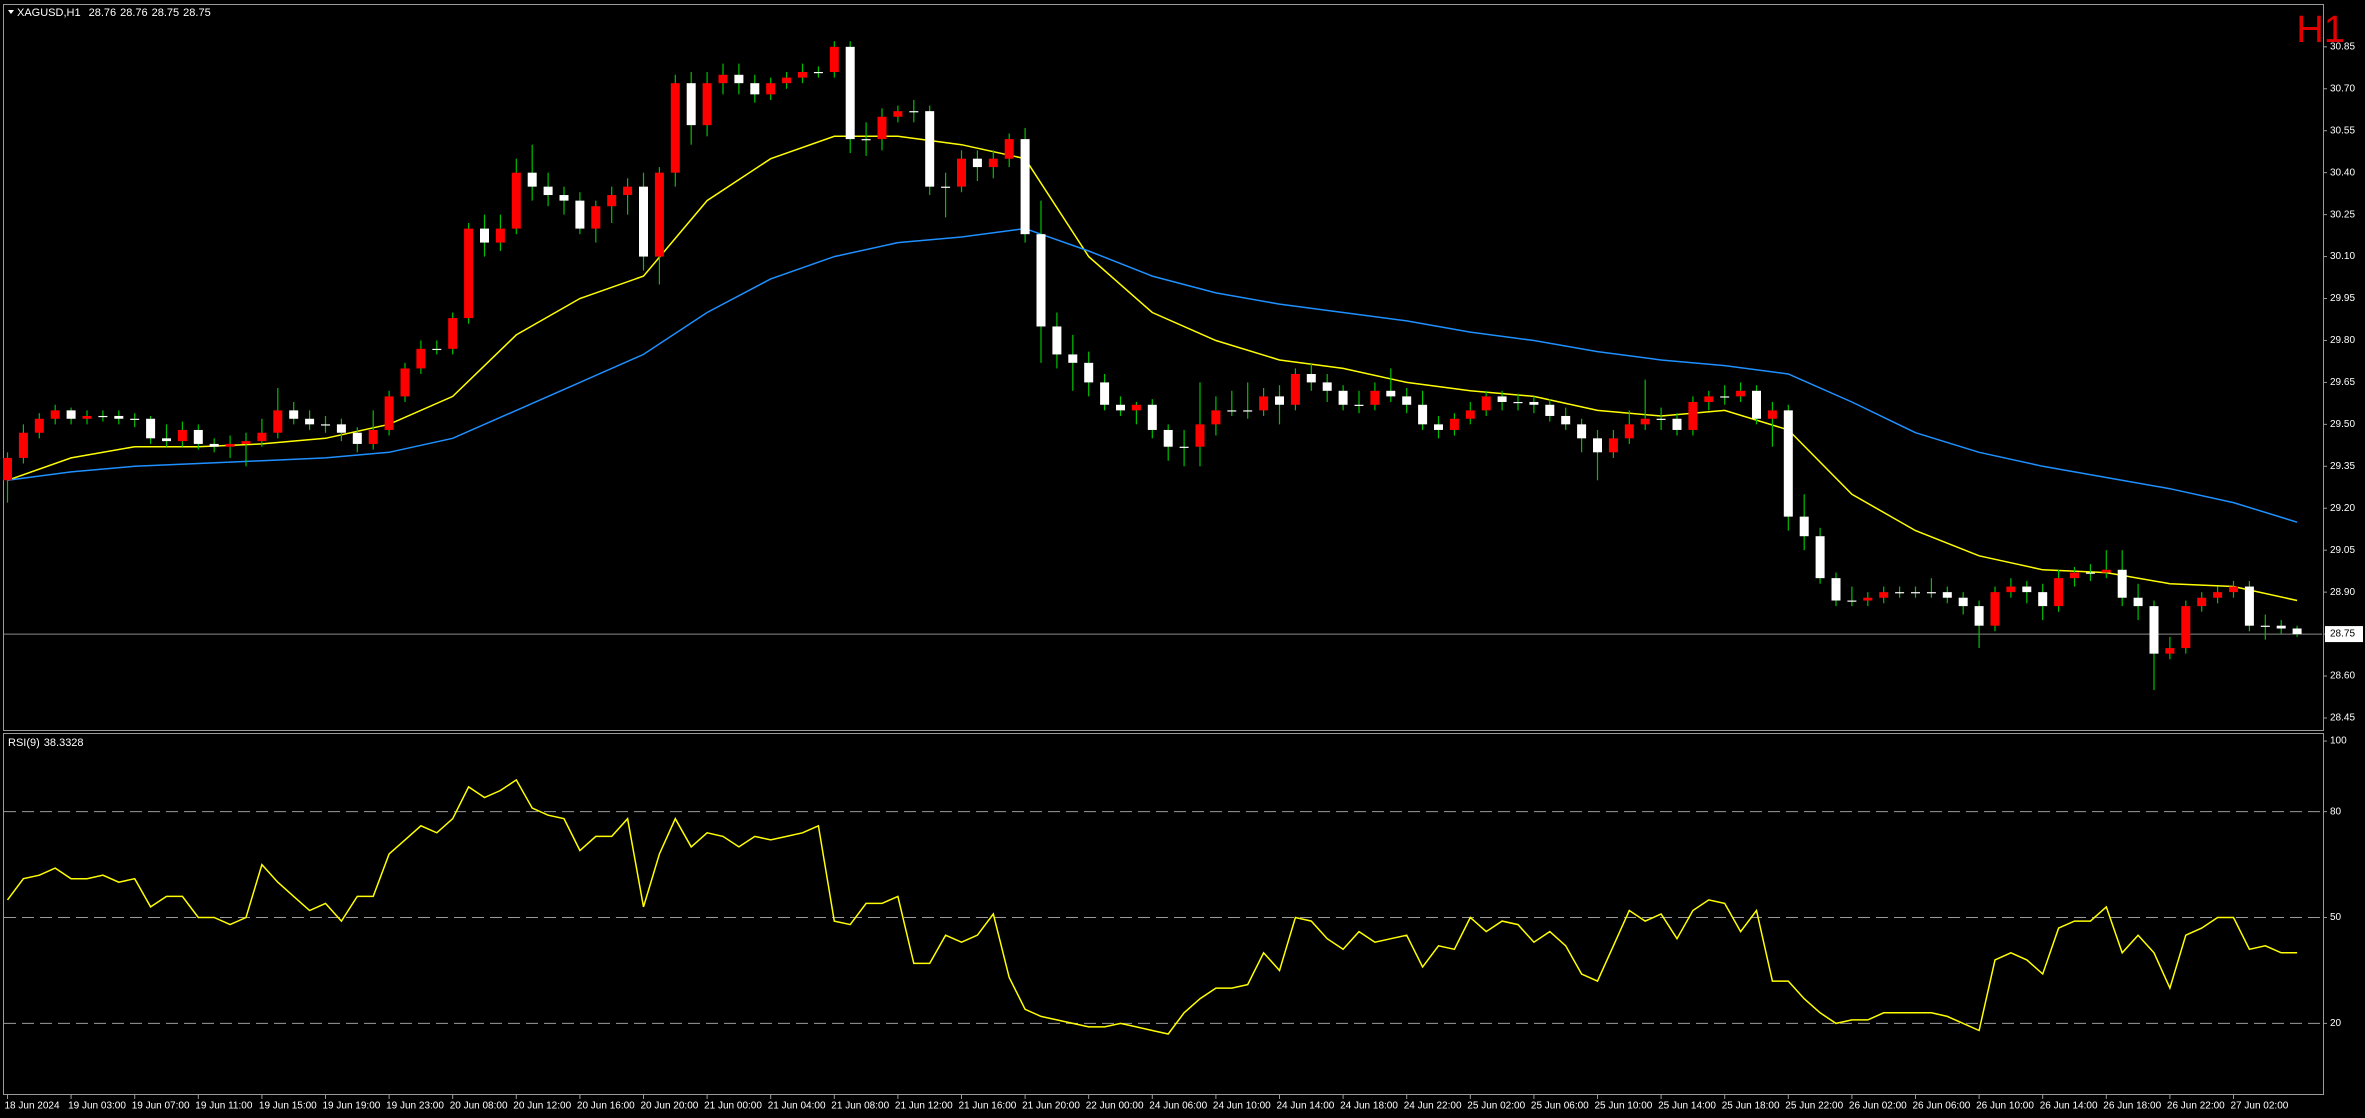 This screenshot has height=1118, width=2365. I want to click on x-tick-label: 19 Jun 03:00, so click(97, 1106).